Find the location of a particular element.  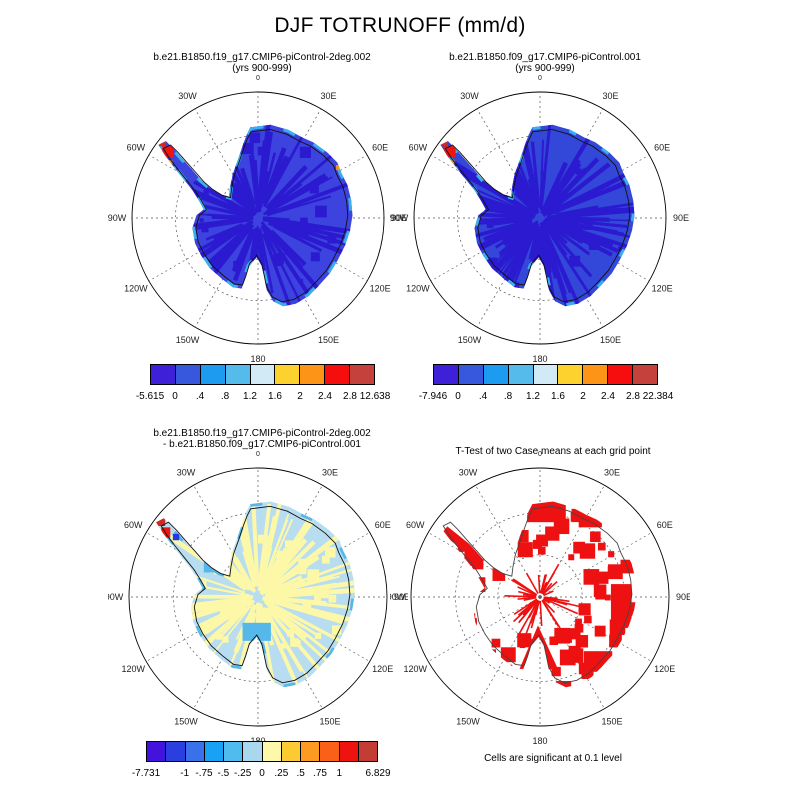

map-panel-case2: 0 30E 60E 90E 120E 150E 180 150W 120W 90W 60W 30W is located at coordinates (540, 220).